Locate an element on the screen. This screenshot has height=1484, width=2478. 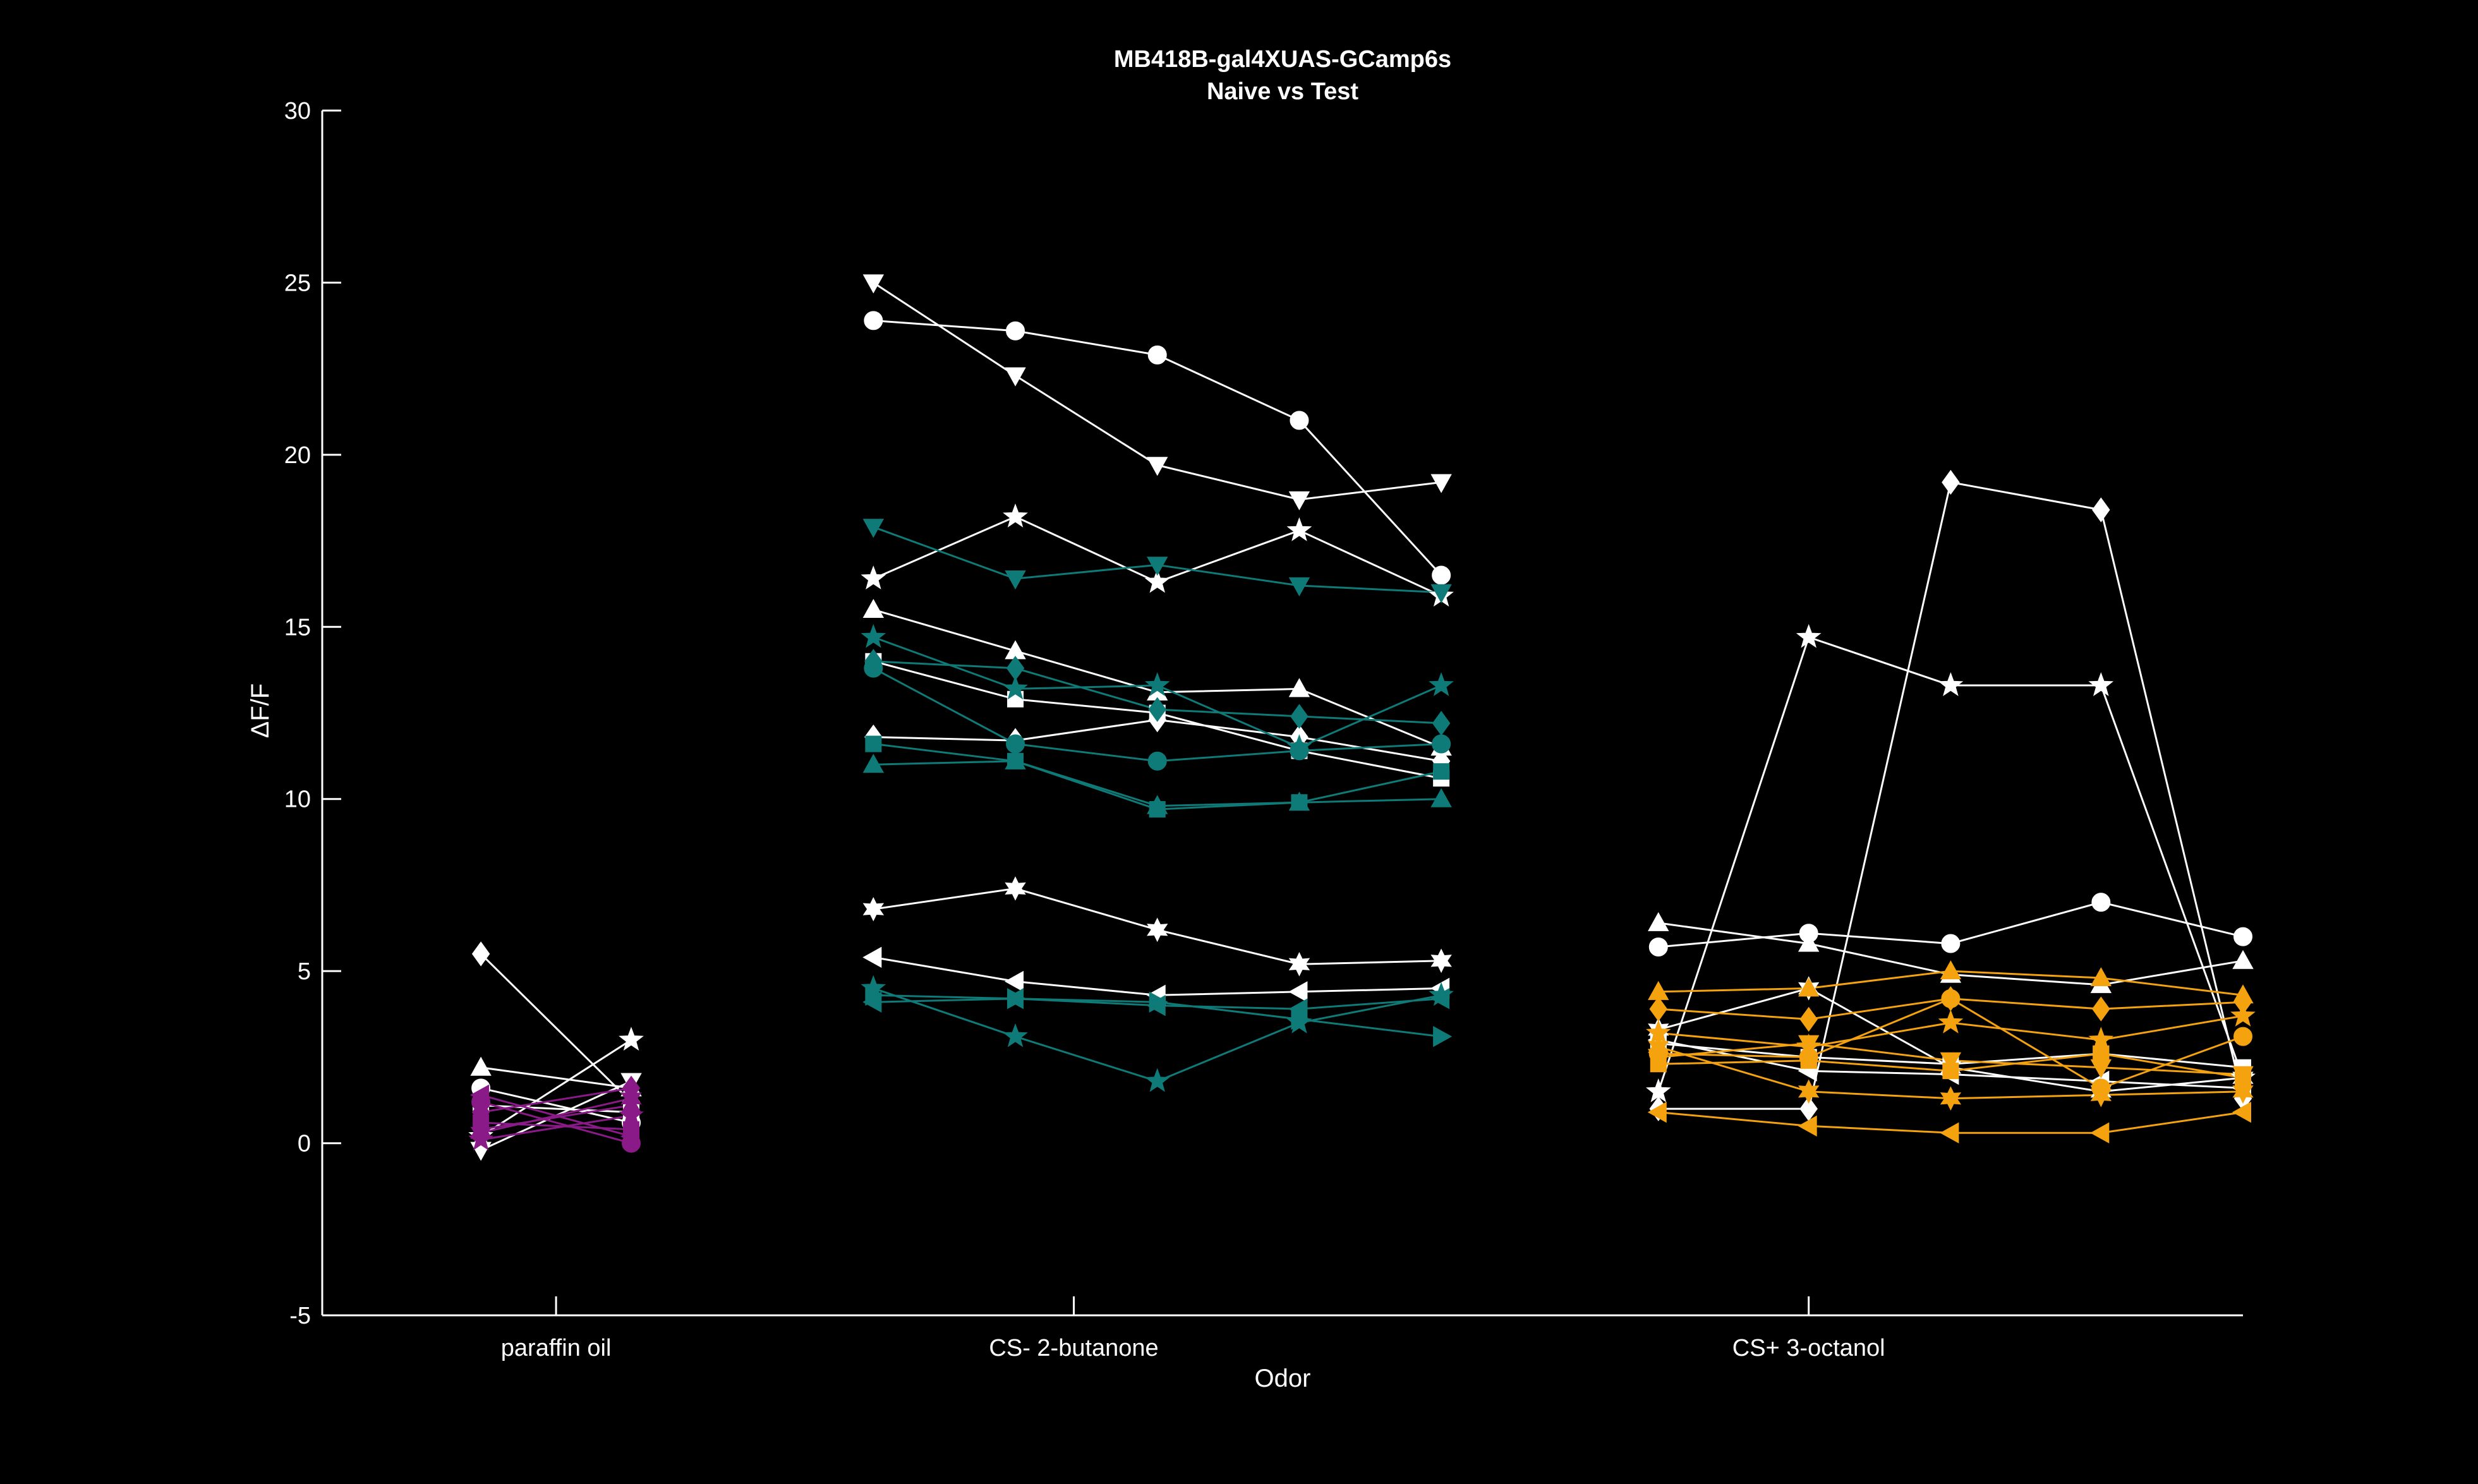
chart-subtitle: Naive vs Test is located at coordinates (1283, 91).